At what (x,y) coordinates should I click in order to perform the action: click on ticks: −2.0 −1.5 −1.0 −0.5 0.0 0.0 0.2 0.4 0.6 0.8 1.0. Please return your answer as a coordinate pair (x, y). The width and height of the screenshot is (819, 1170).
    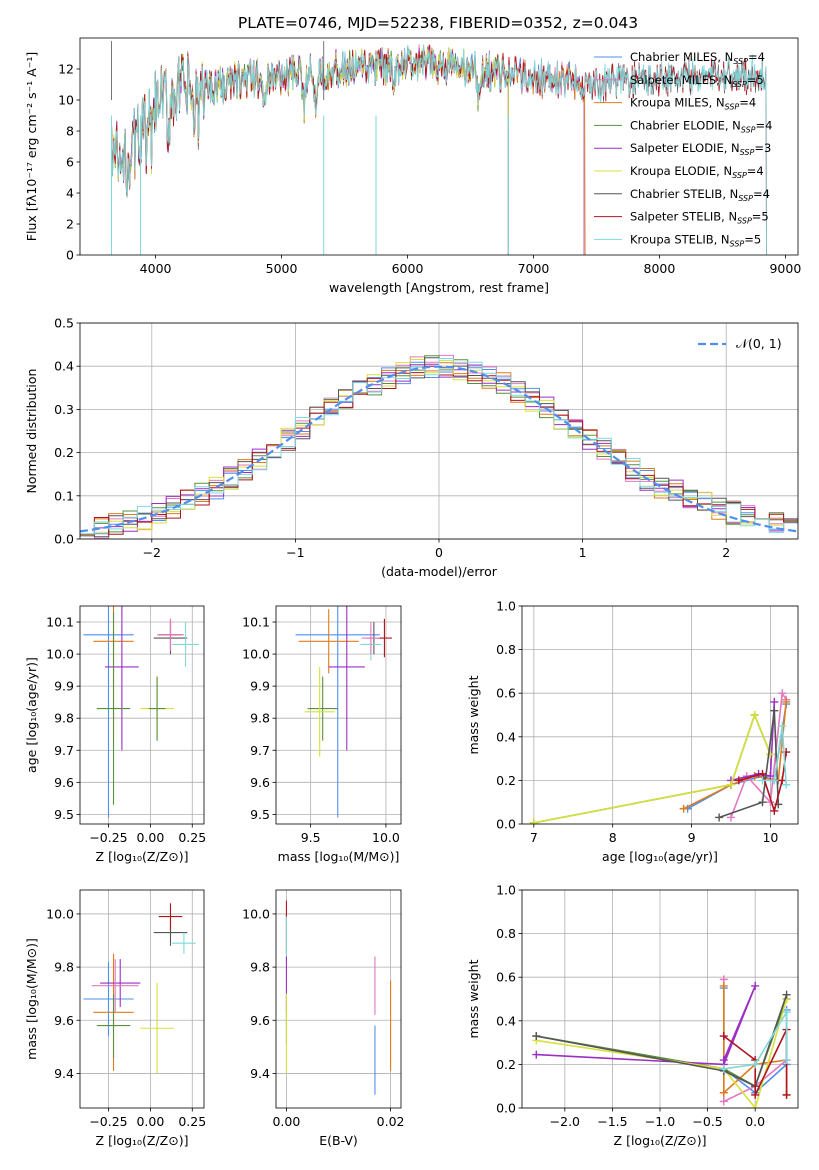
    Looking at the image, I should click on (630, 1006).